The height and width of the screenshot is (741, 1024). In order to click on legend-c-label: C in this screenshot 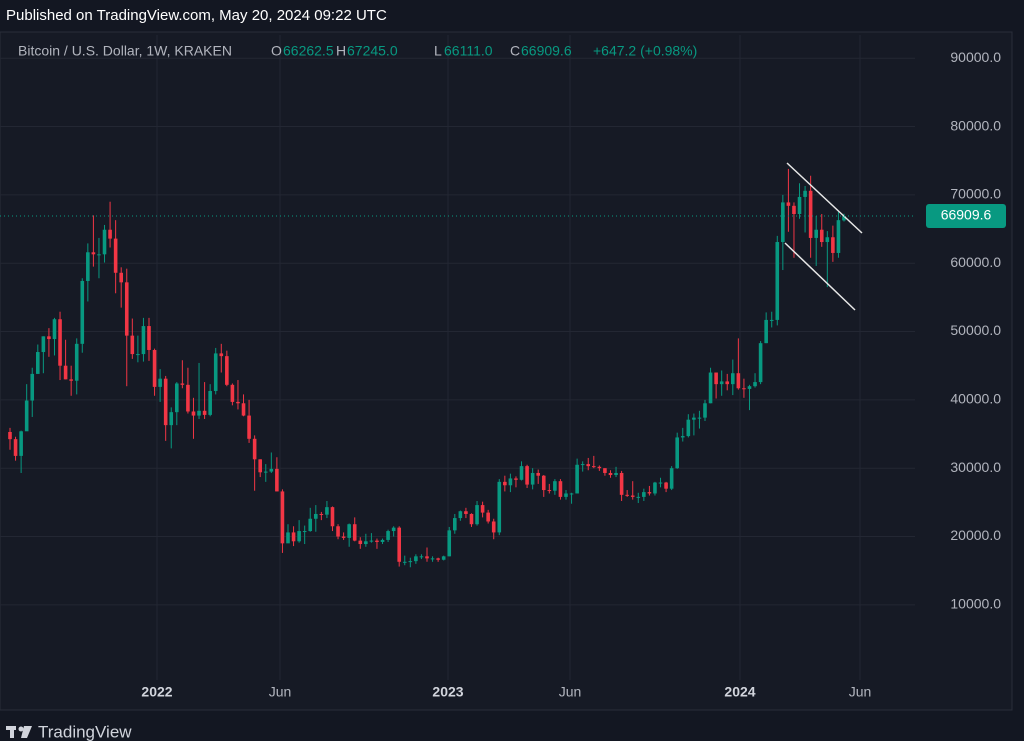, I will do `click(515, 51)`.